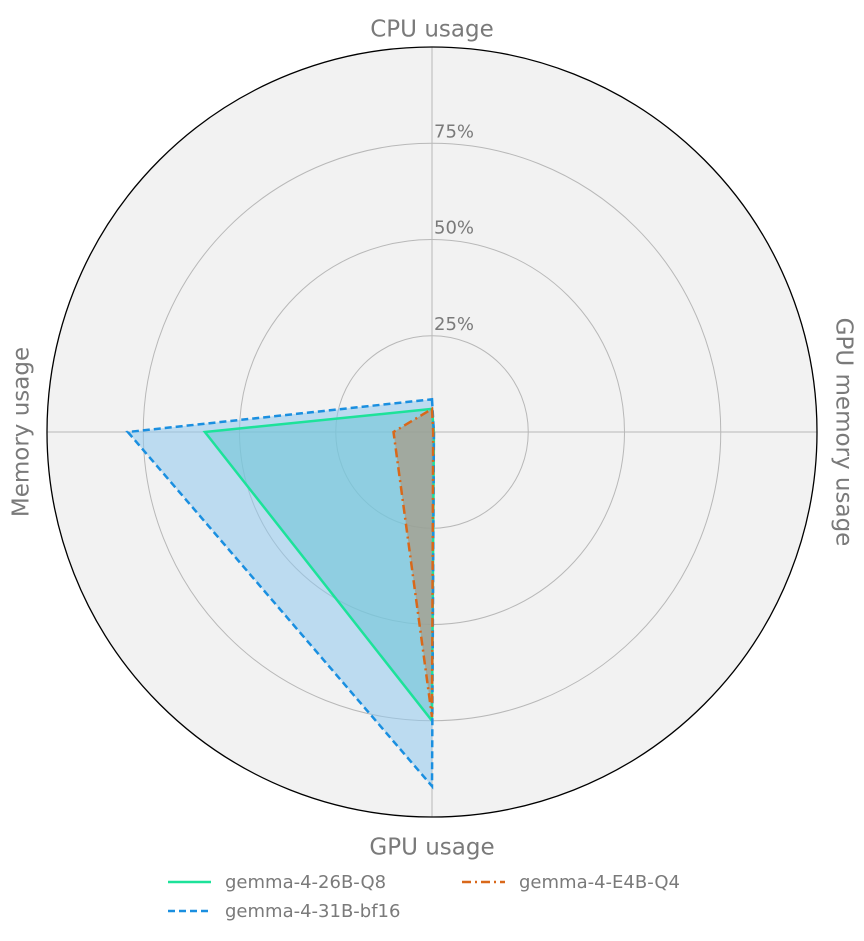  I want to click on axis-label-4: Memory usage, so click(22, 432).